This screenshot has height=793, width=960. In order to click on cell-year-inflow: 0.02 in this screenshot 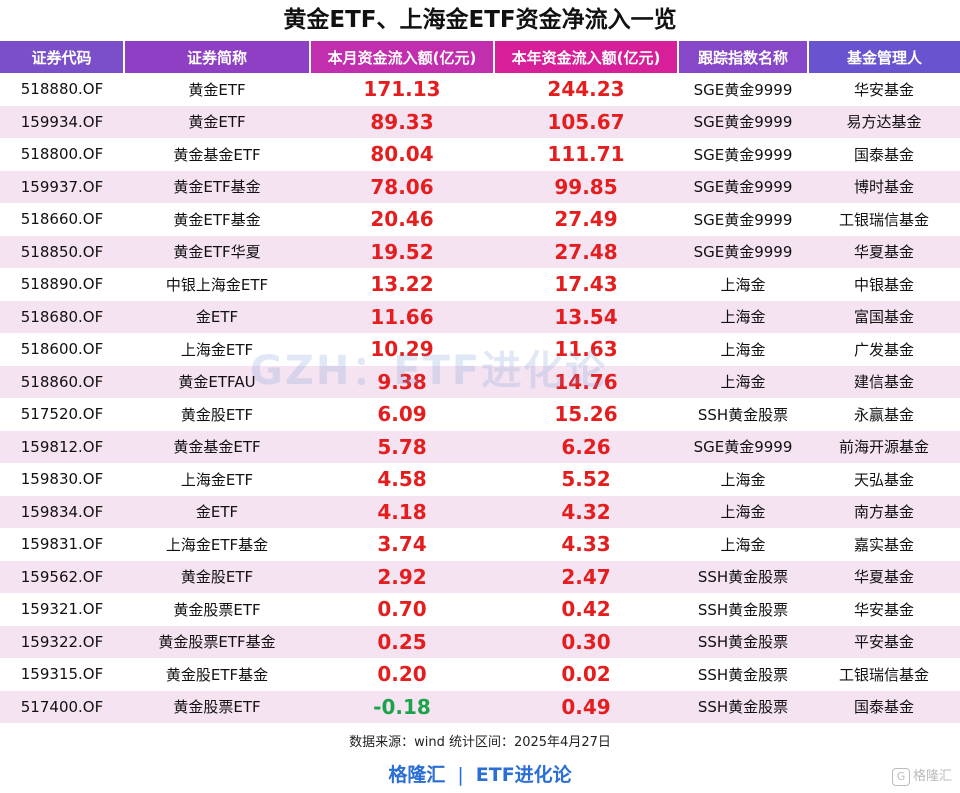, I will do `click(586, 674)`.